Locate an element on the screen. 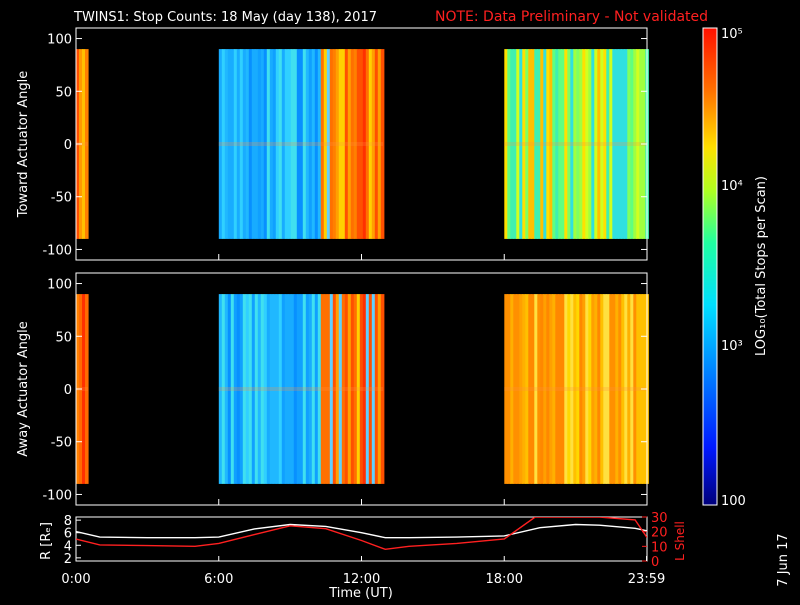 This screenshot has width=800, height=605. ytick-label: 100 is located at coordinates (59, 40).